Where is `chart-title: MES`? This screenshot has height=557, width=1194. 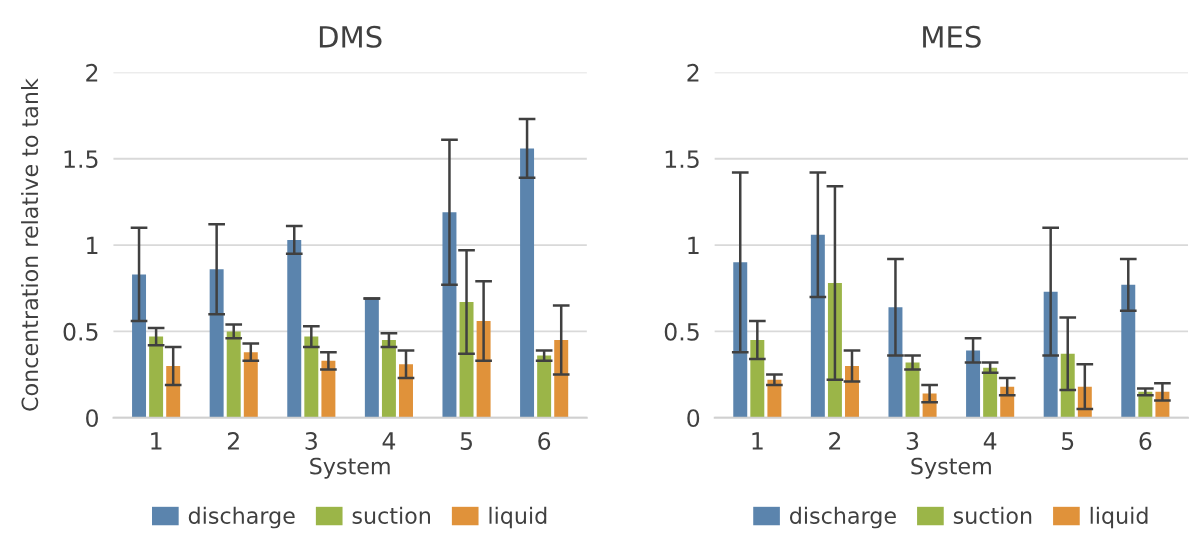
chart-title: MES is located at coordinates (952, 36).